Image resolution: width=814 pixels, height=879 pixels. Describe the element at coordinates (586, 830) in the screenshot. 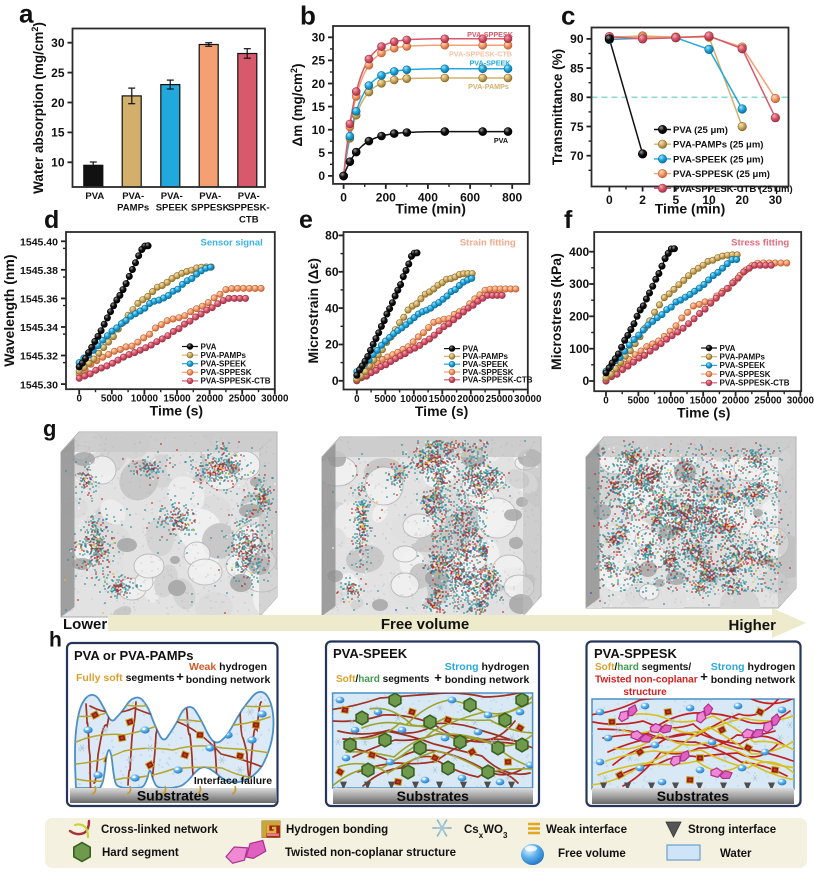

I see `svg-text: Weak interface` at that location.